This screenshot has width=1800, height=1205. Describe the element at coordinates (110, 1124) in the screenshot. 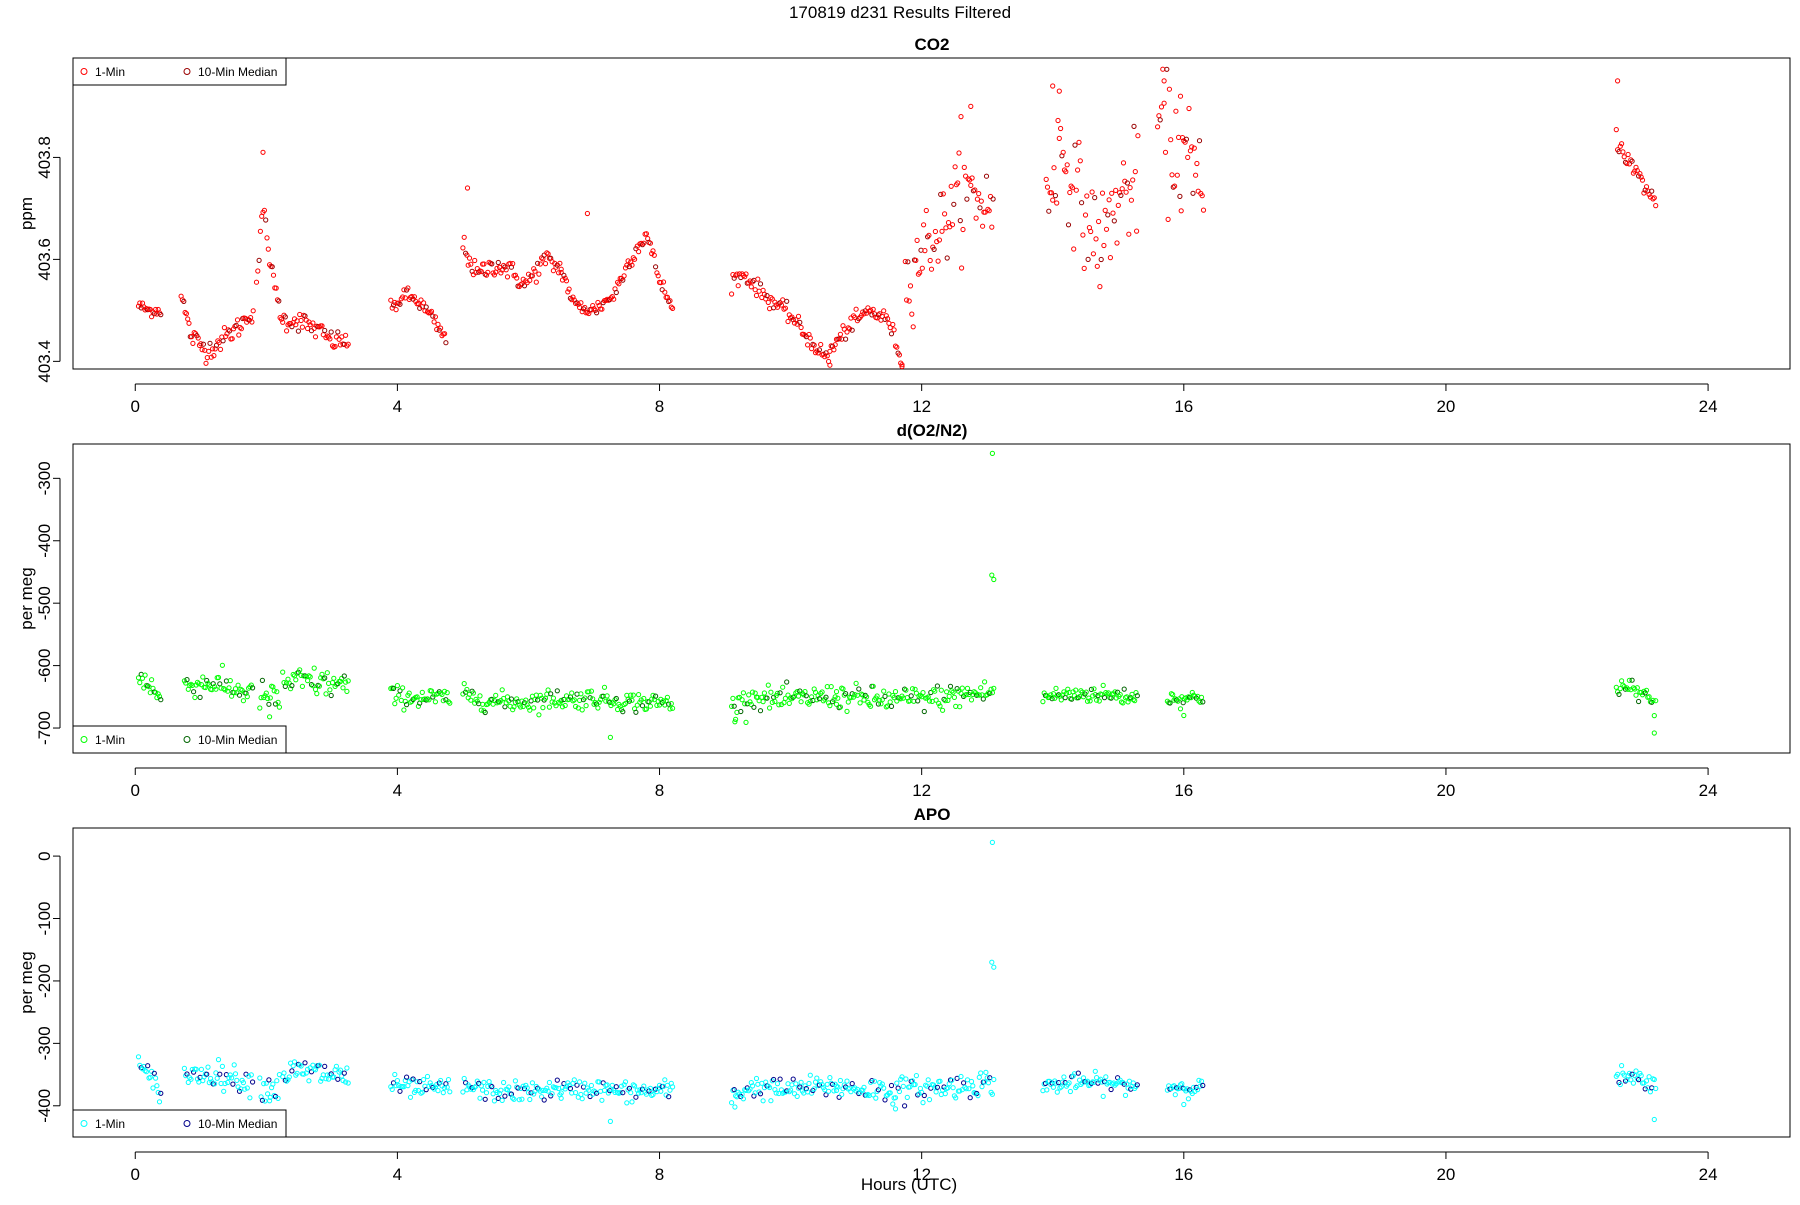

I see `legend-label-one-min: 1-Min` at that location.